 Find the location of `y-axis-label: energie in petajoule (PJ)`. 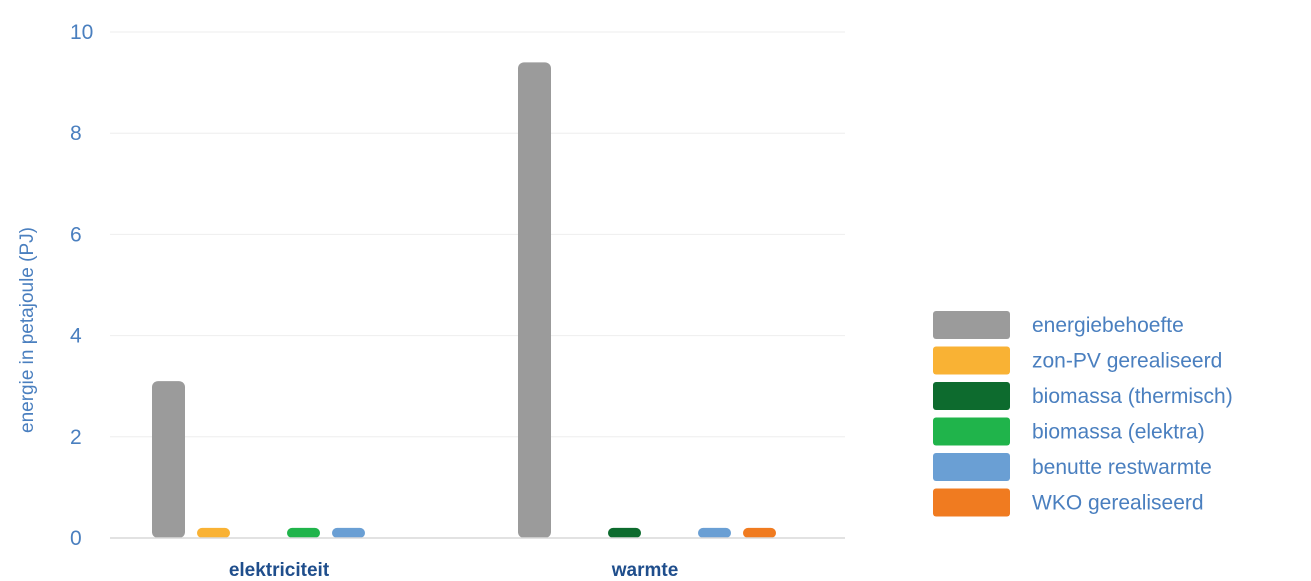

y-axis-label: energie in petajoule (PJ) is located at coordinates (27, 330).